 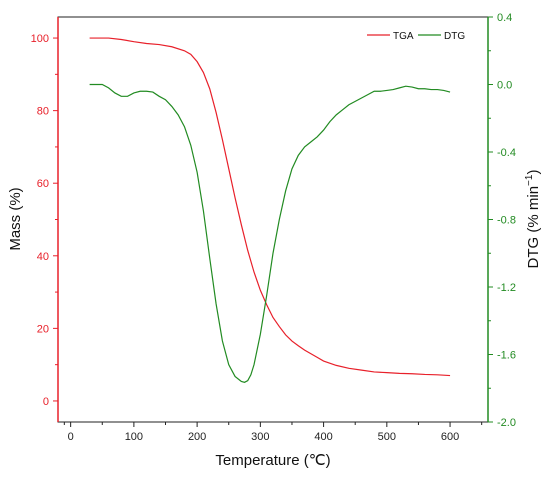 What do you see at coordinates (506, 288) in the screenshot?
I see `right-tick-label: -1.2` at bounding box center [506, 288].